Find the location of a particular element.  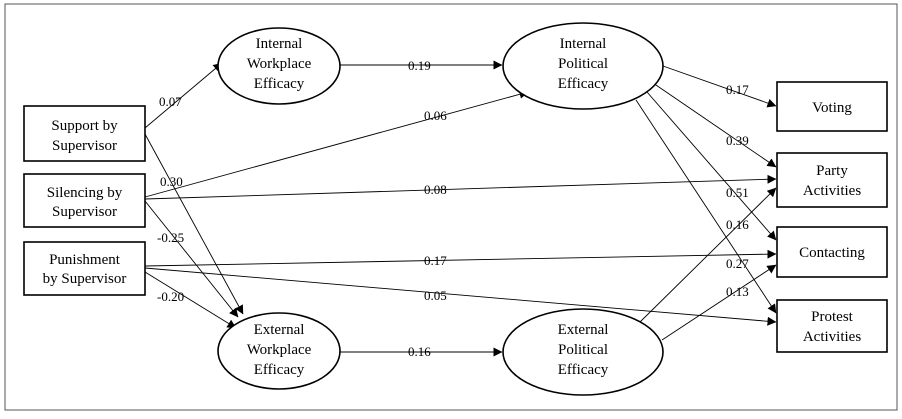

path-epe-contacting is located at coordinates (719, 302).